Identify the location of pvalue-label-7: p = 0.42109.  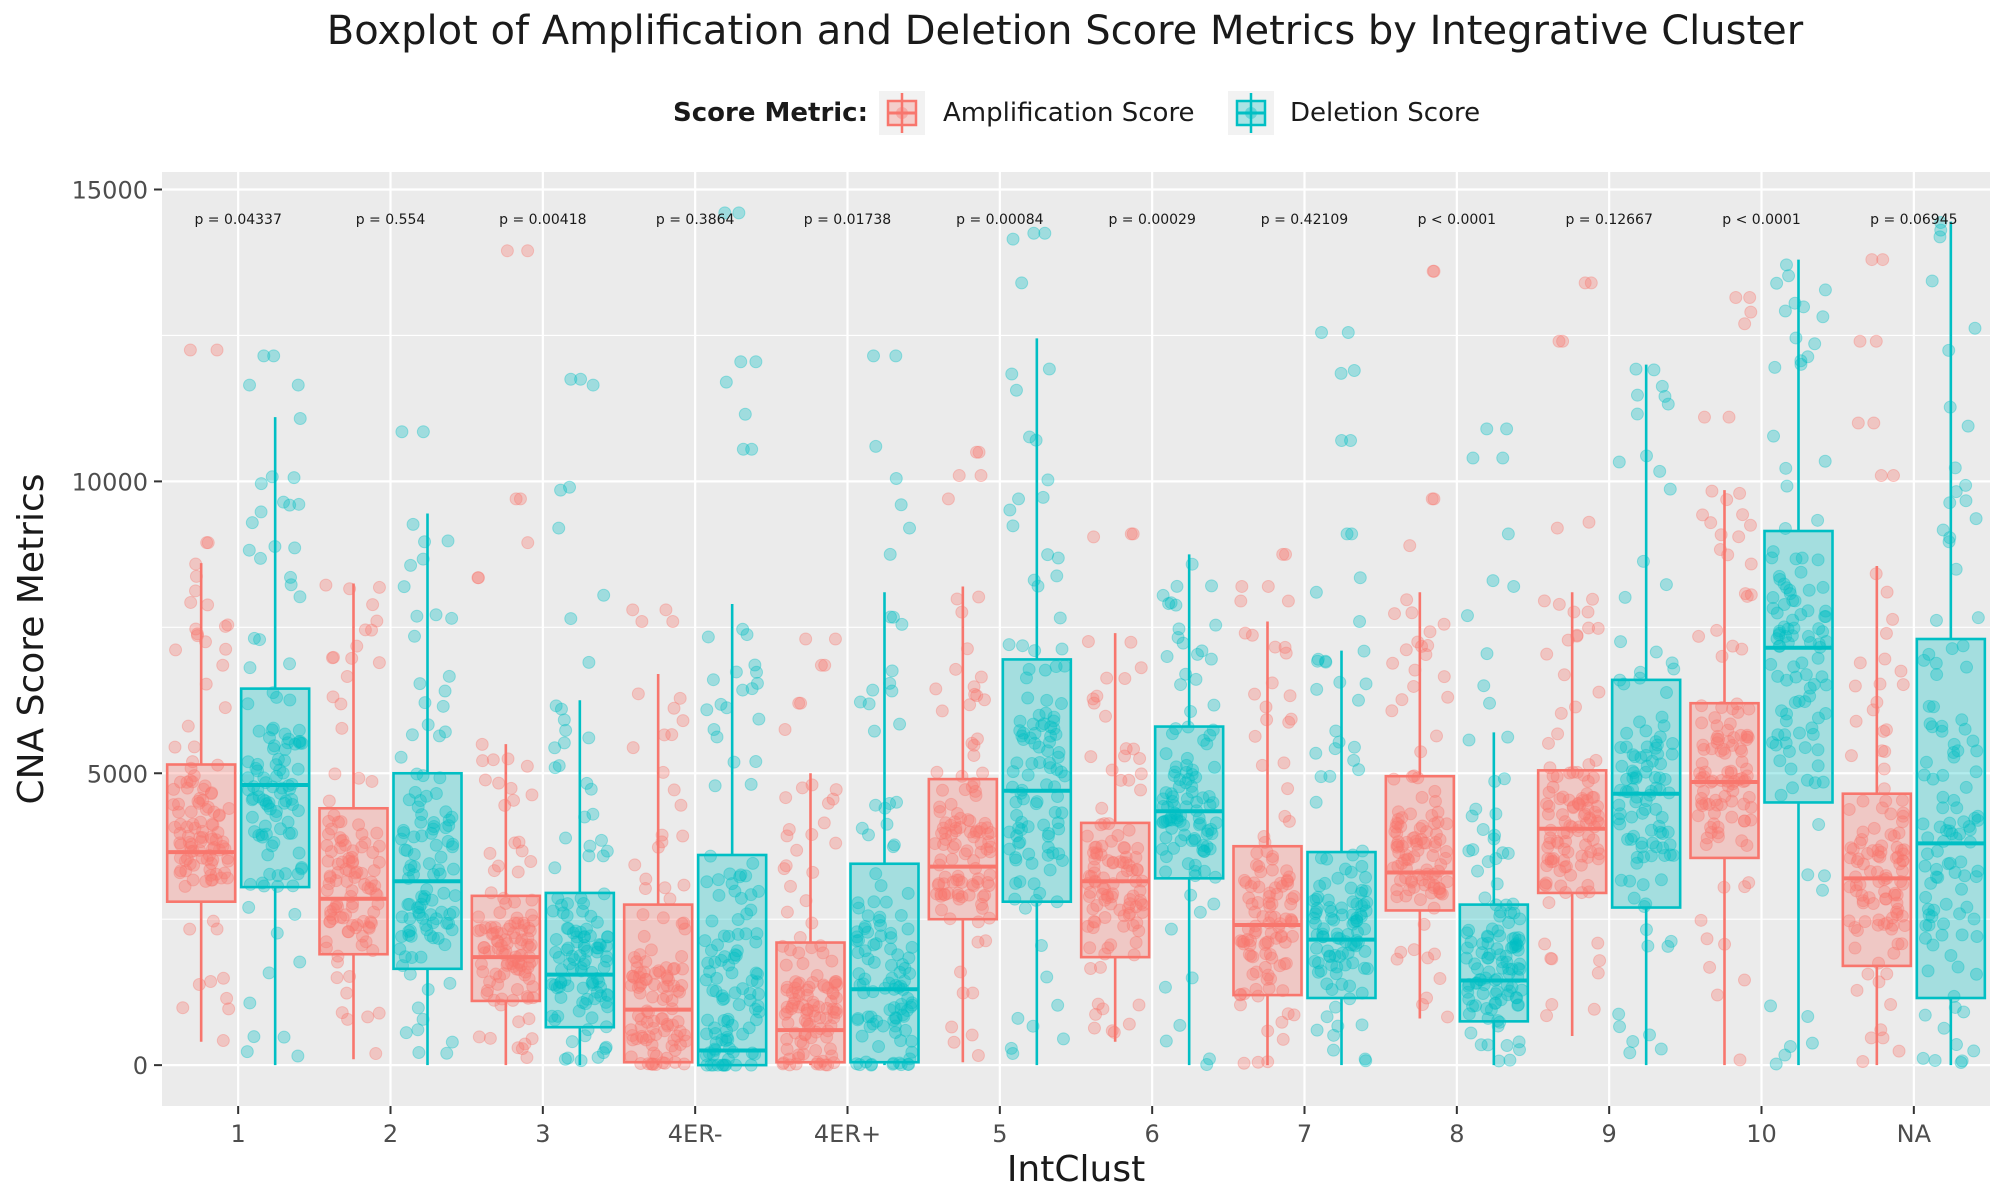
(1304, 220).